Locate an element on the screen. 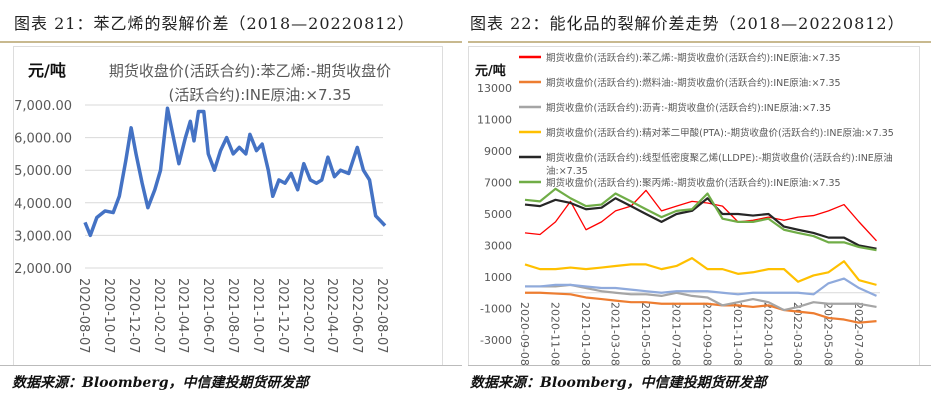 This screenshot has height=403, width=931. left-chart-title-line1: 期货收盘价(活跃合约):苯乙烯:-期货收盘价 is located at coordinates (250, 71).